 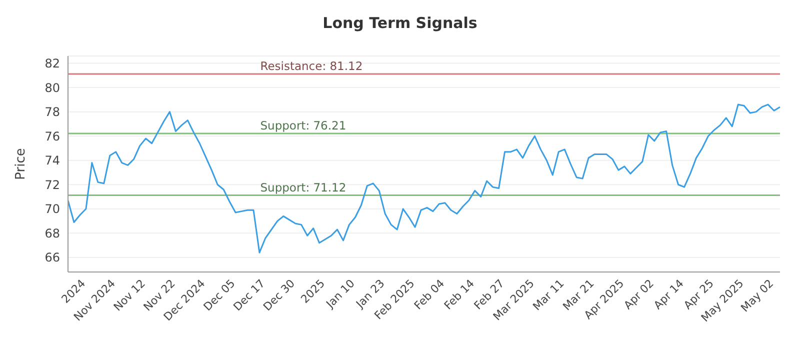 What do you see at coordinates (311, 65) in the screenshot?
I see `ref-line-label: Resistance: 81.12` at bounding box center [311, 65].